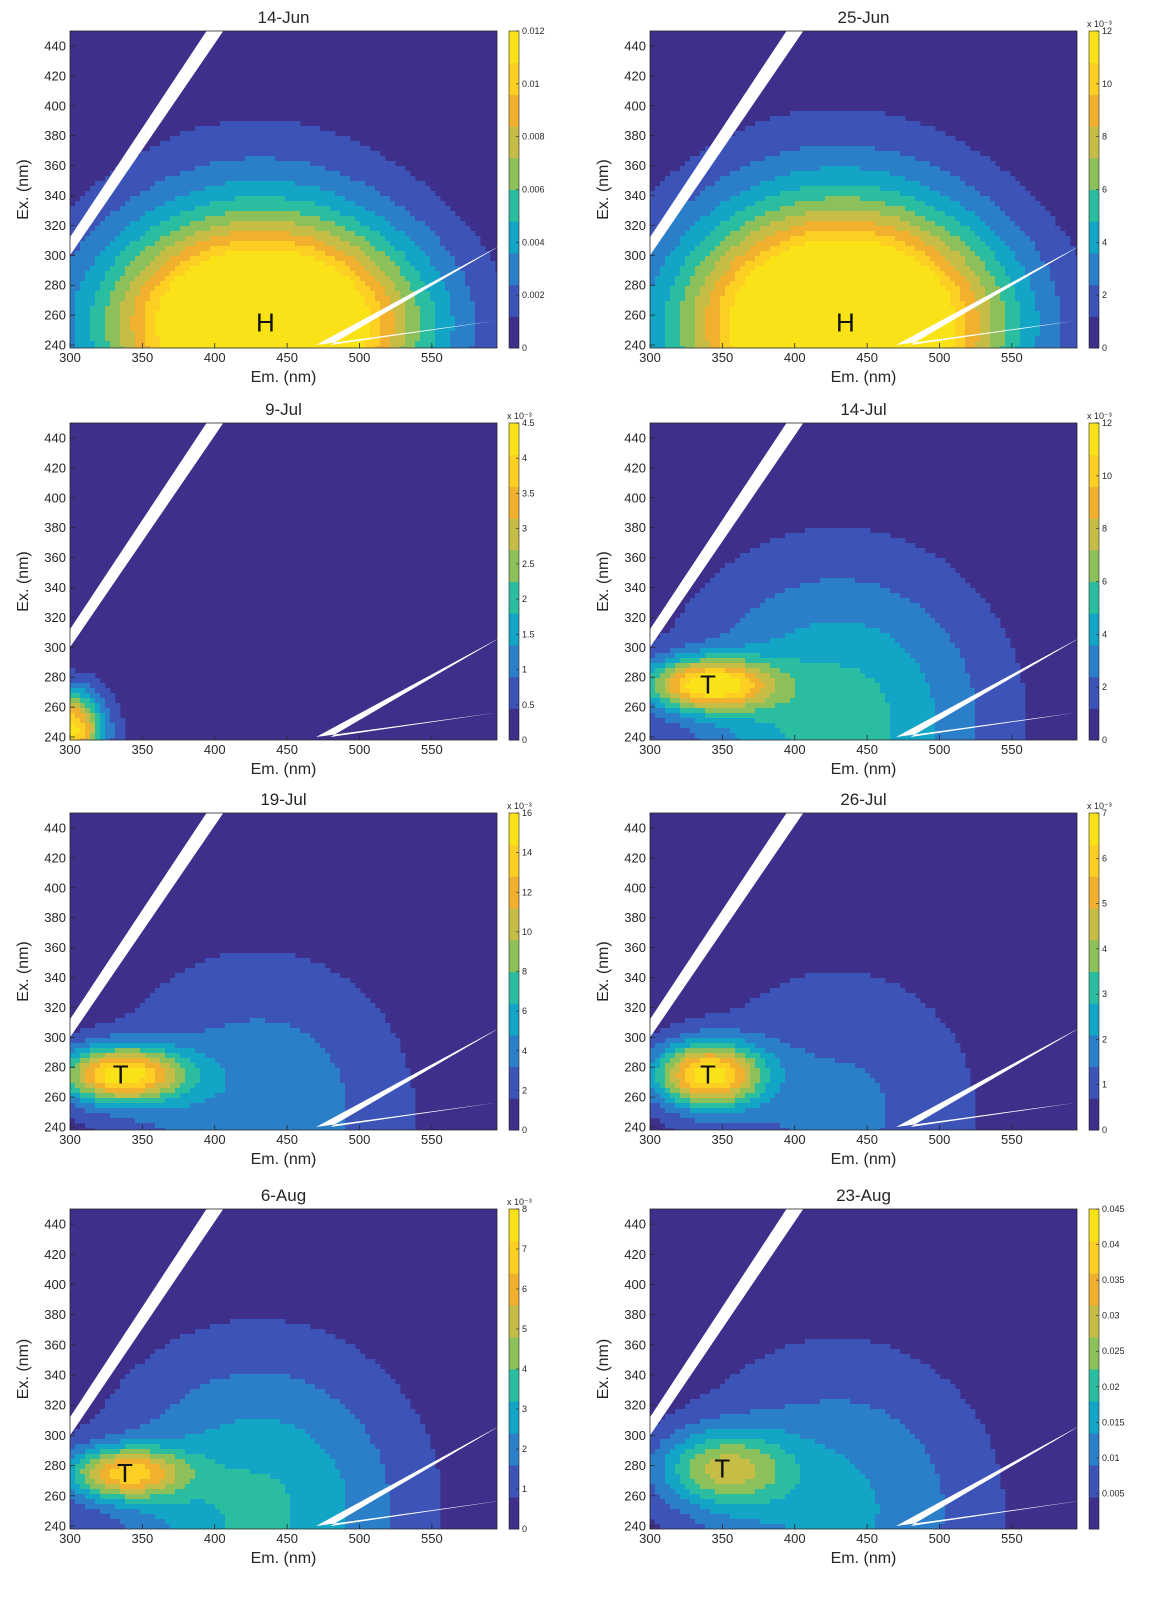  What do you see at coordinates (526, 189) in the screenshot?
I see `colorbar: 0 0.002 0.004 0.006 0.008 0.01 0.012` at bounding box center [526, 189].